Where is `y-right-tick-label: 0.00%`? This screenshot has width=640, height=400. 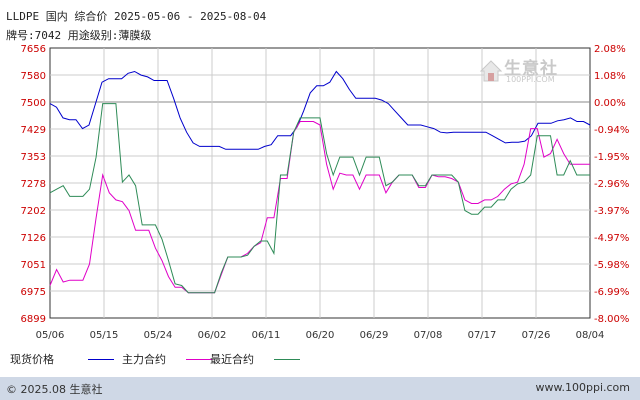
y-right-tick-label: 0.00% is located at coordinates (610, 103).